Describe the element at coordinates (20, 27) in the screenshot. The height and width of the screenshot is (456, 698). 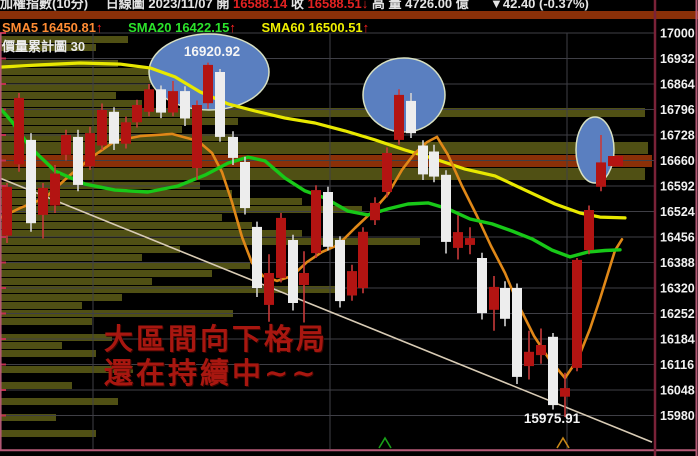
I see `sma5-label: SMA5` at that location.